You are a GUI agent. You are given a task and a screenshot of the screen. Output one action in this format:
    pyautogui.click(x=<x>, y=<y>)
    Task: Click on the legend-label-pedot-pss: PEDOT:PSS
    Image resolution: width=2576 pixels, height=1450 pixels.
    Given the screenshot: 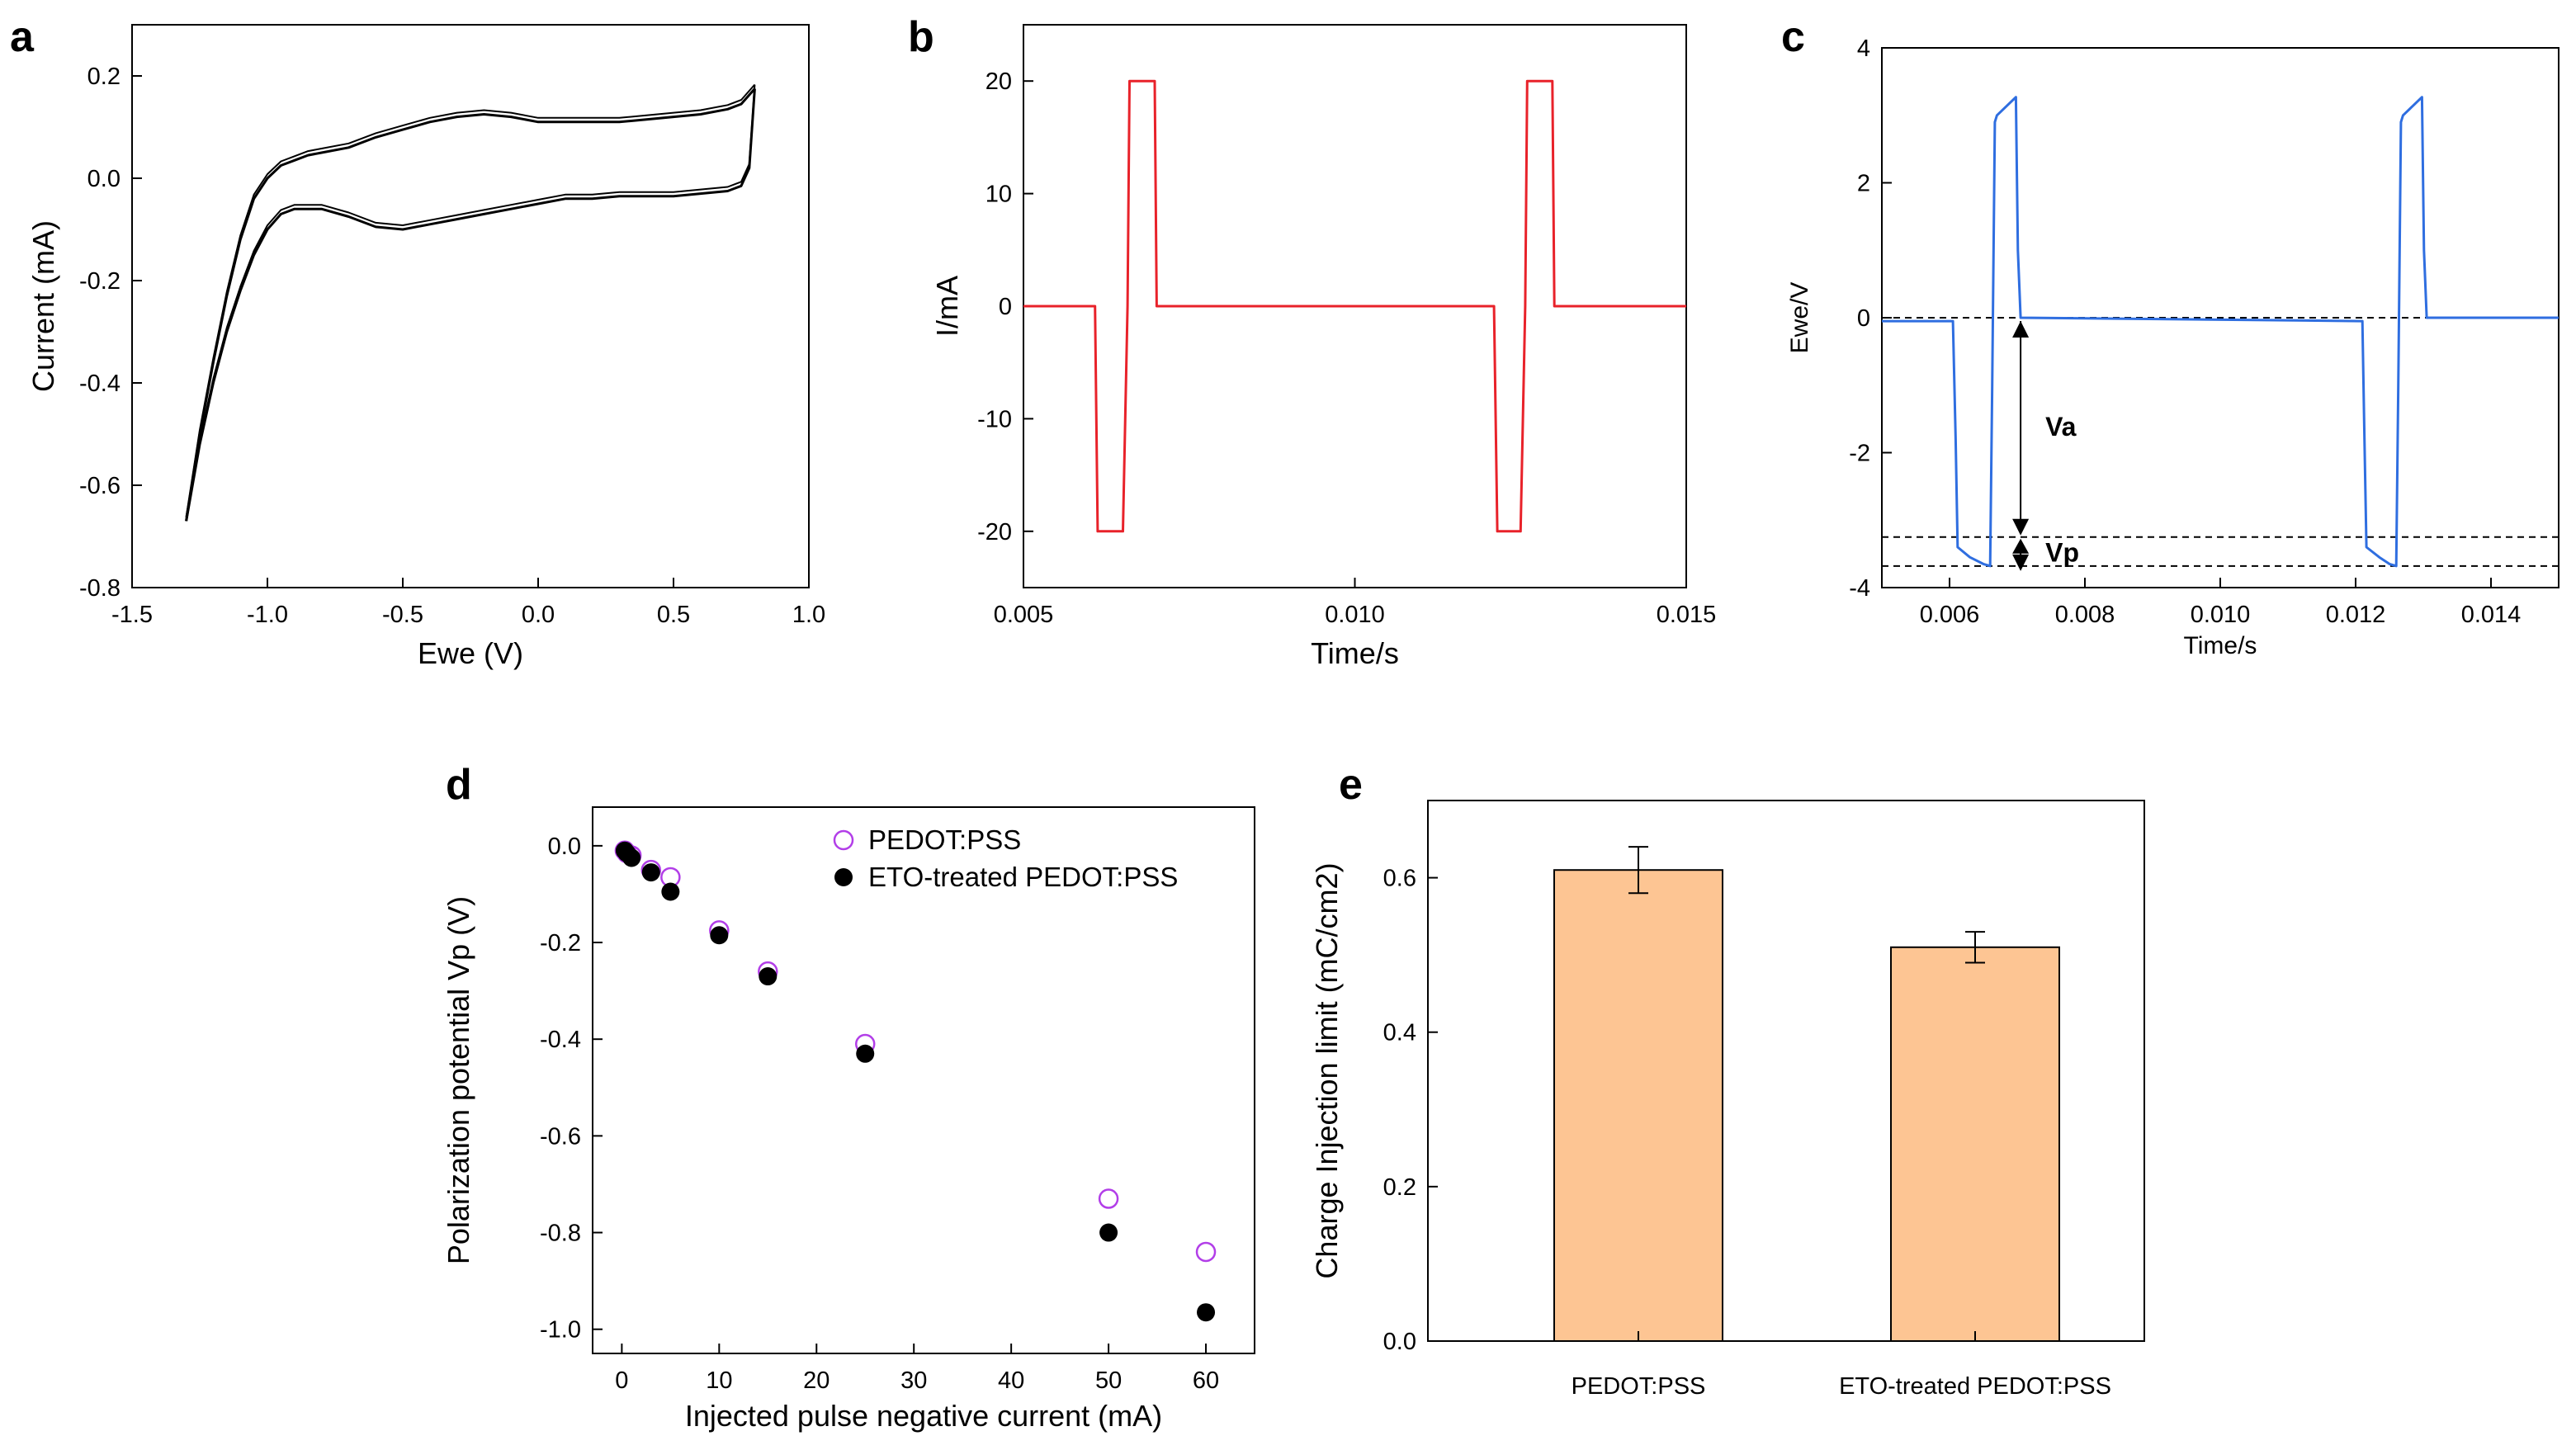 What is the action you would take?
    pyautogui.click(x=944, y=839)
    